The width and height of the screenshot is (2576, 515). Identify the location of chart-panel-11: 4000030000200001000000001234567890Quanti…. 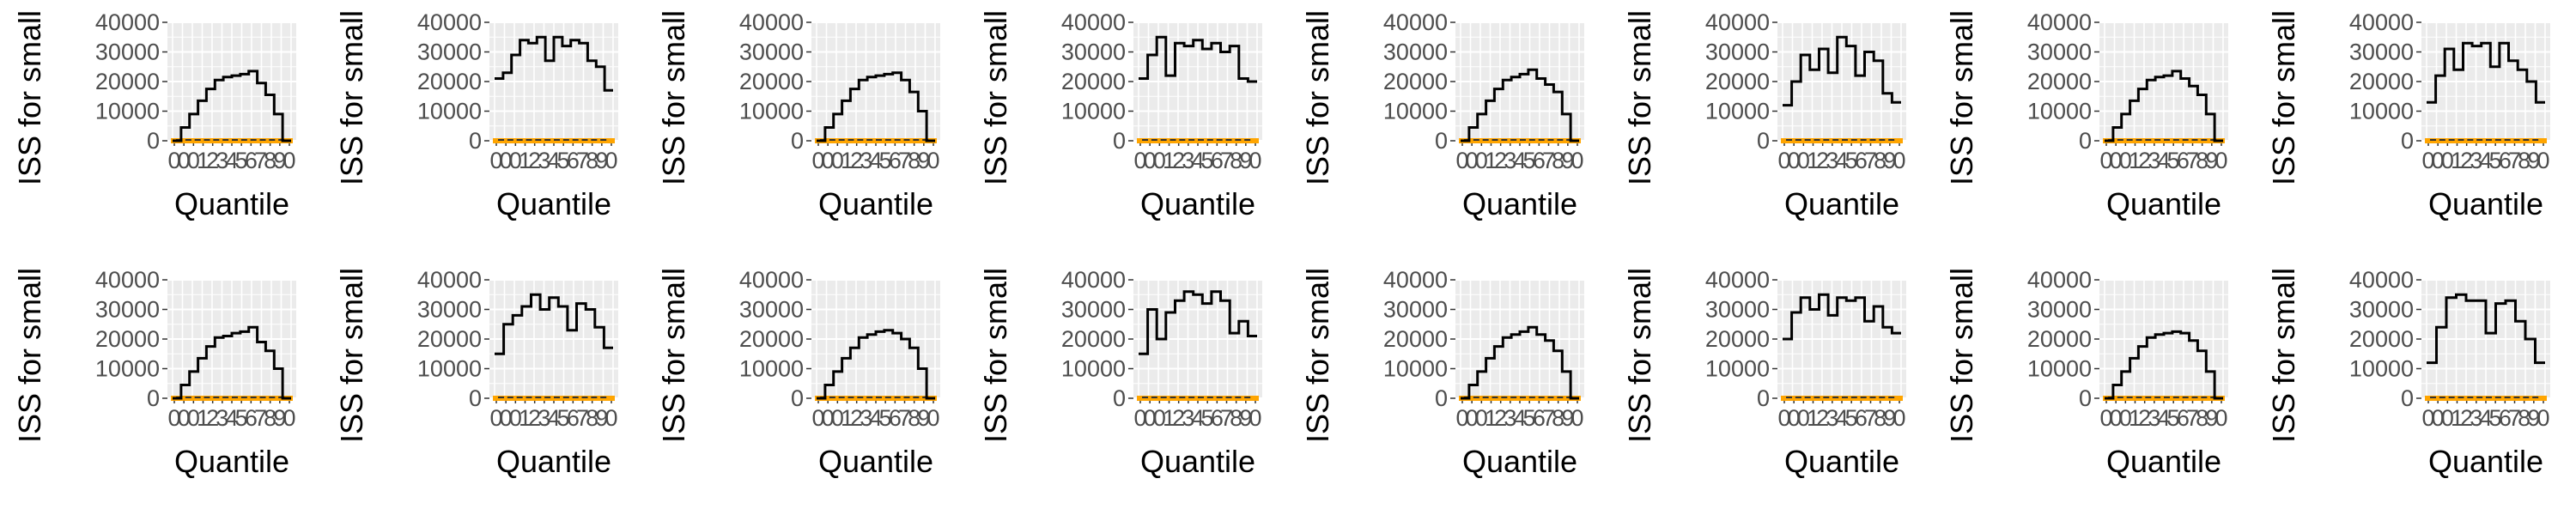
(798, 368).